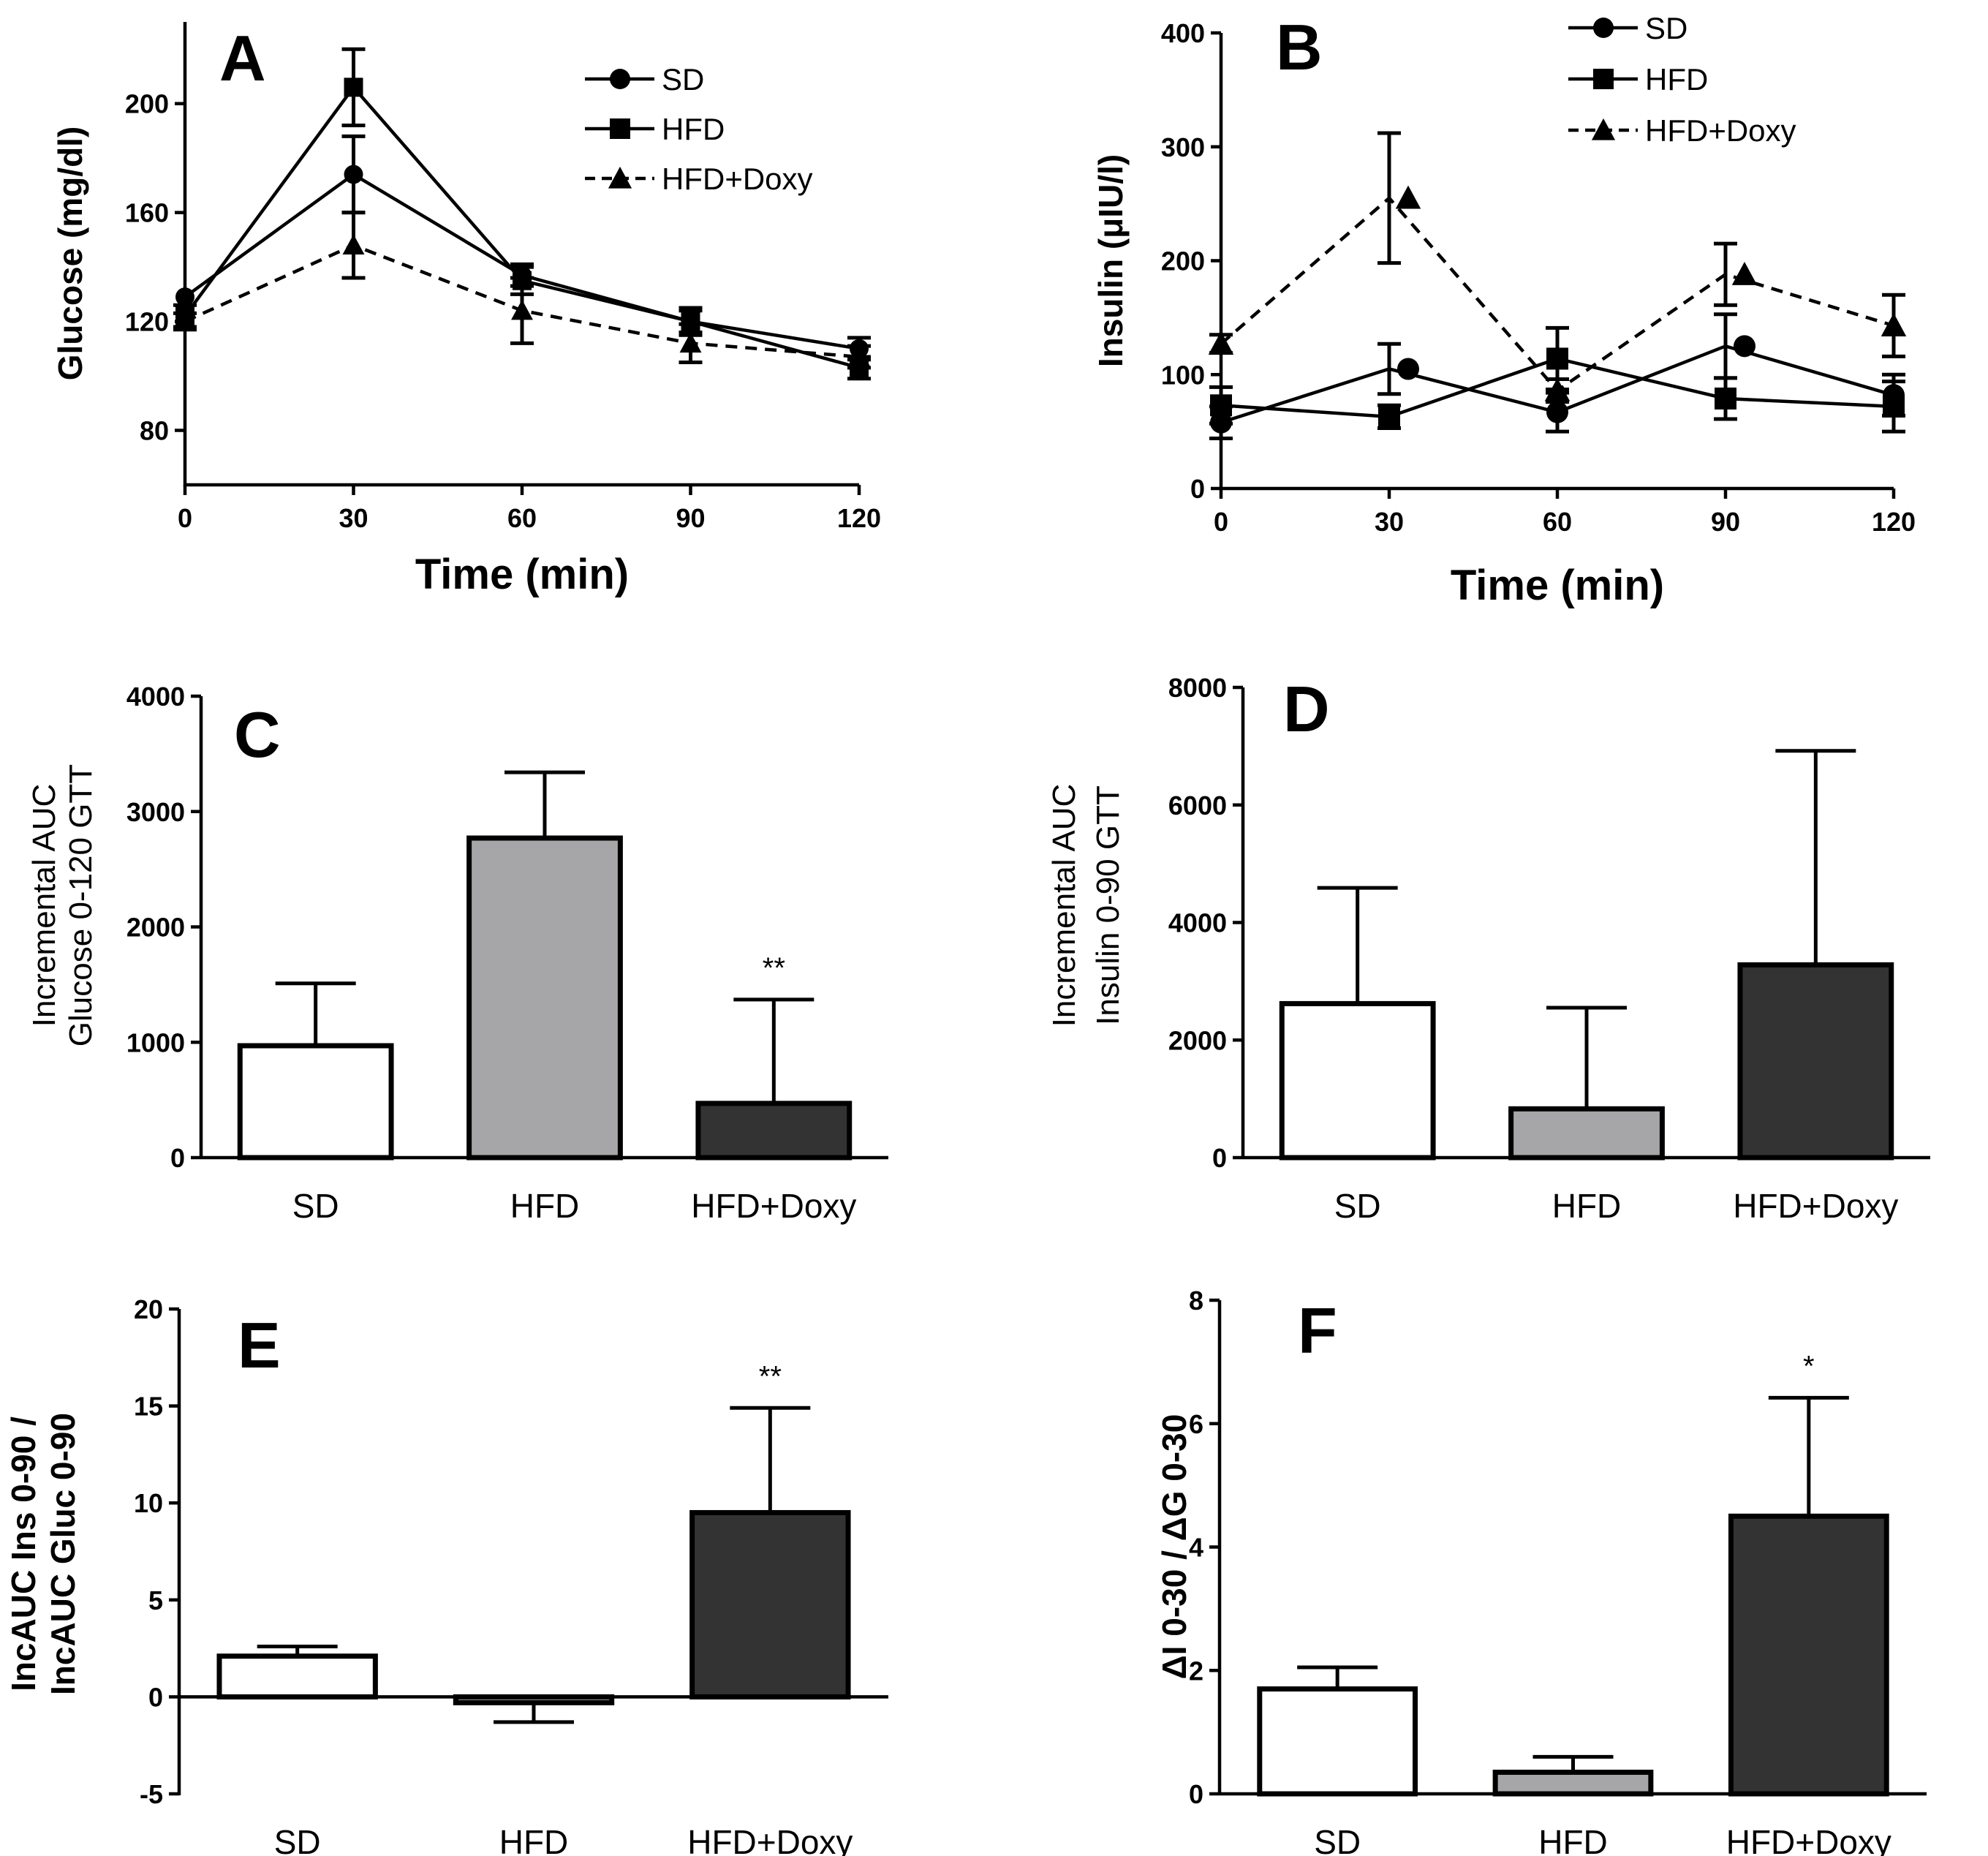  What do you see at coordinates (1815, 1061) in the screenshot?
I see `D-bar-HFD+Doxy` at bounding box center [1815, 1061].